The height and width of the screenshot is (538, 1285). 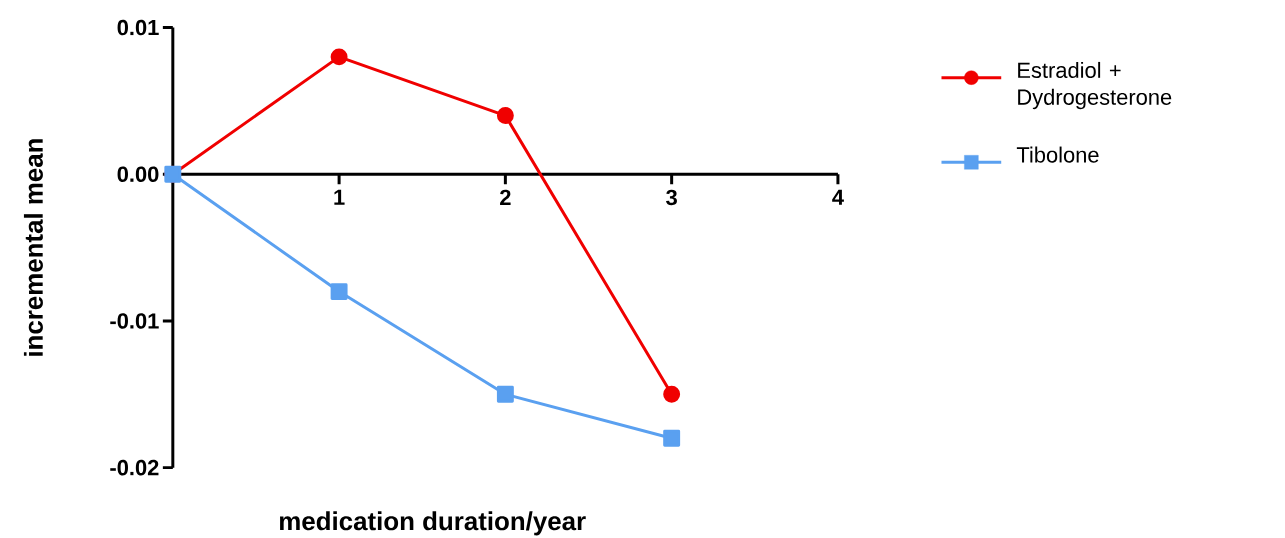 I want to click on x-tick-label: 2, so click(x=505, y=197).